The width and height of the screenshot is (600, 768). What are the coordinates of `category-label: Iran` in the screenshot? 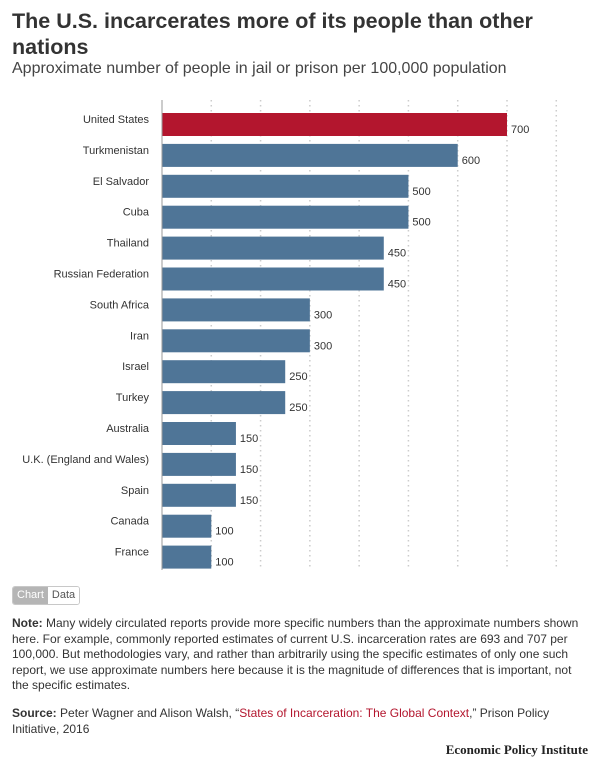 It's located at (139, 336).